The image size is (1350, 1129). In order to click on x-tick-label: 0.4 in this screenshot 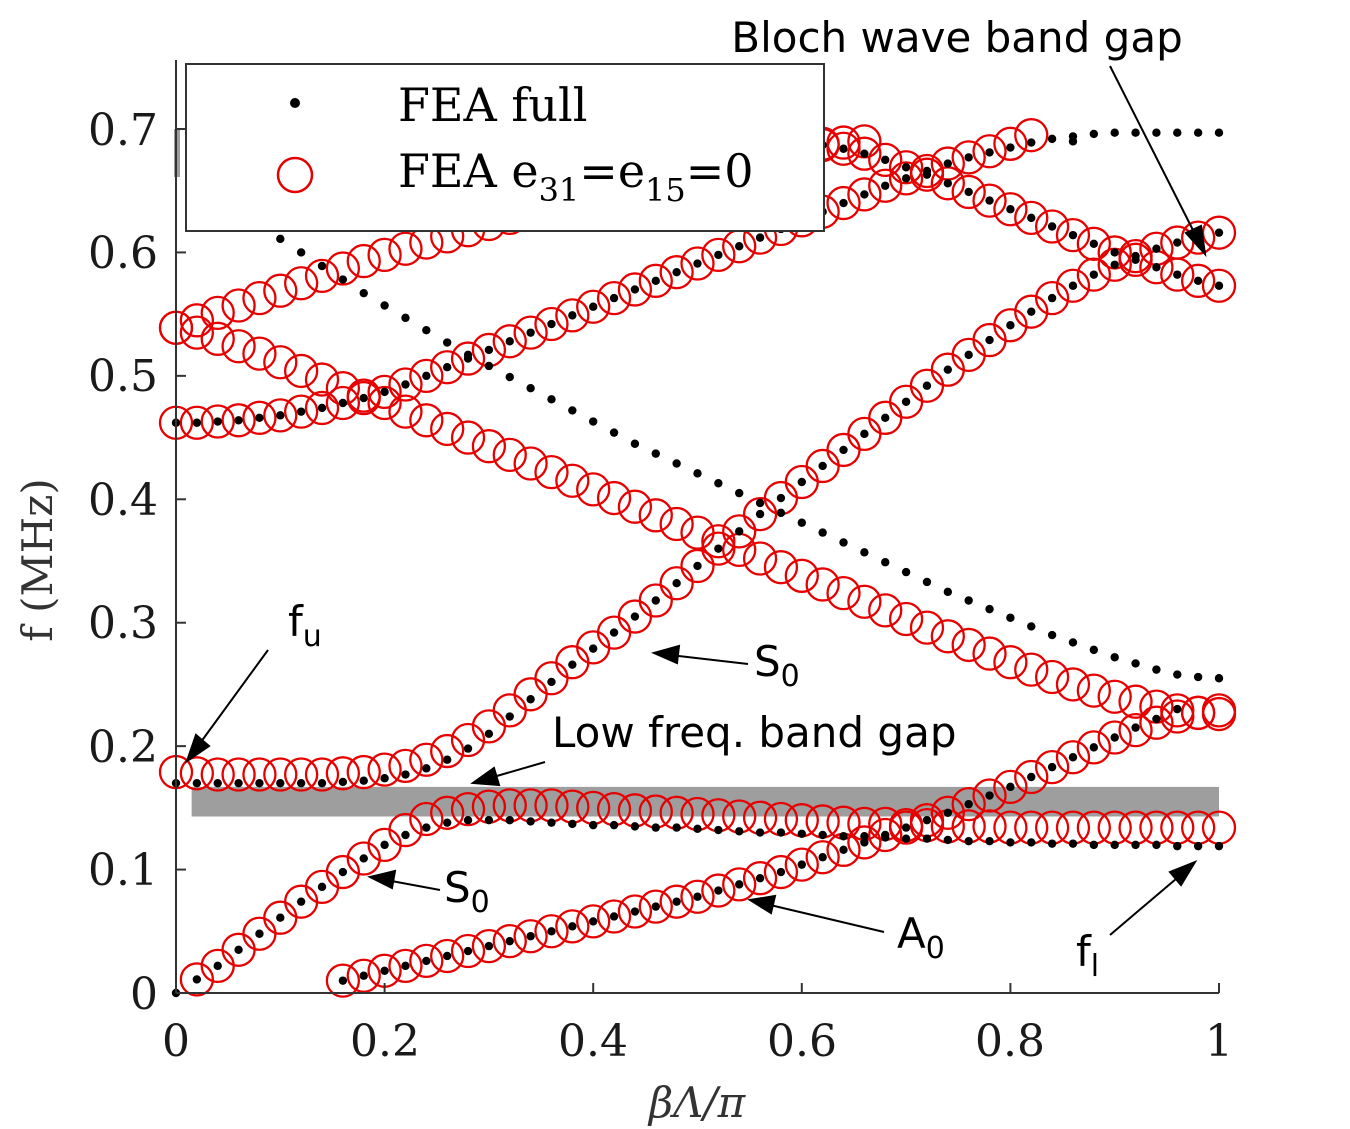, I will do `click(593, 1041)`.